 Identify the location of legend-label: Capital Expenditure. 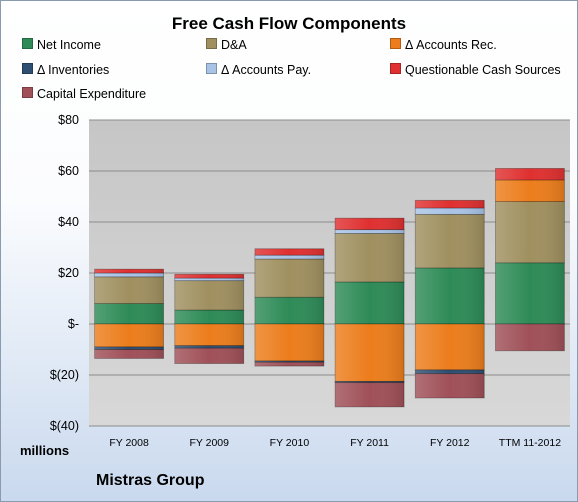
(92, 94).